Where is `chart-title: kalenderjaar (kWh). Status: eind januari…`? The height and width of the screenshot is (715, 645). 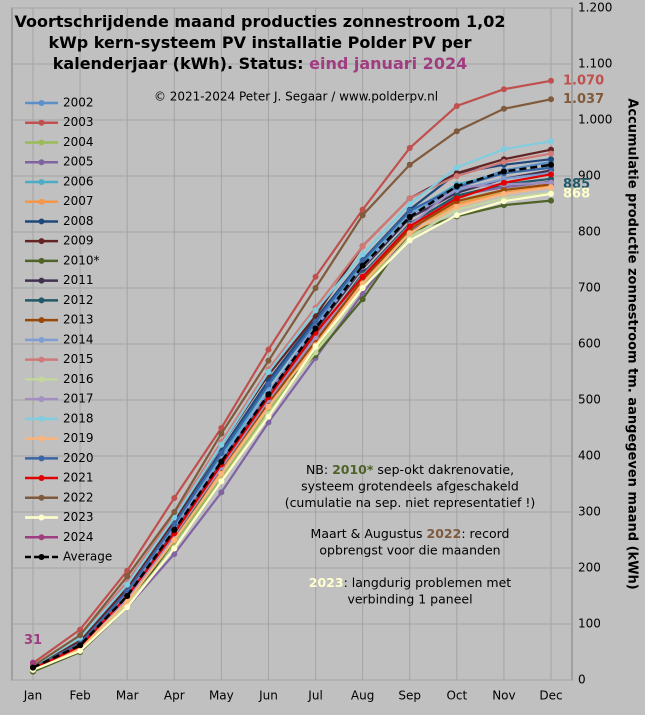
chart-title: kalenderjaar (kWh). Status: eind januari… is located at coordinates (260, 63).